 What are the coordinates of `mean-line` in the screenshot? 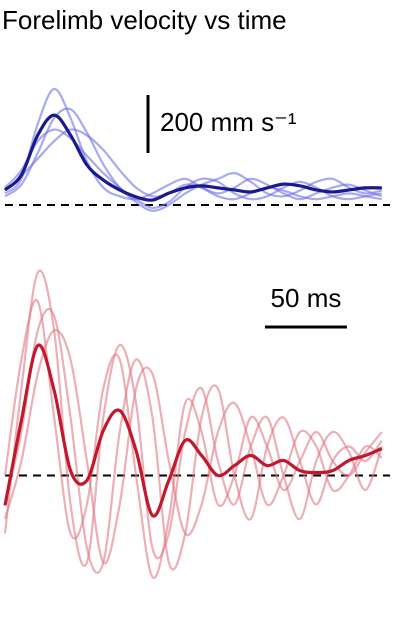 It's located at (192, 157).